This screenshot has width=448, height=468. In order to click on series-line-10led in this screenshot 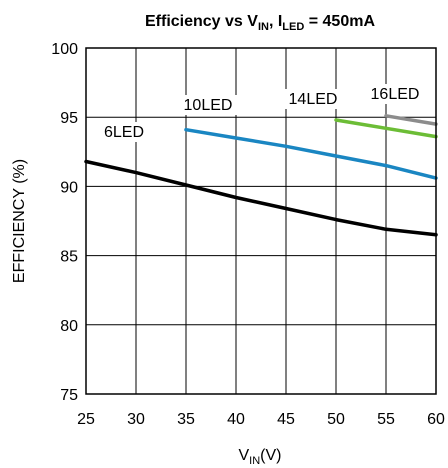, I will do `click(311, 153)`.